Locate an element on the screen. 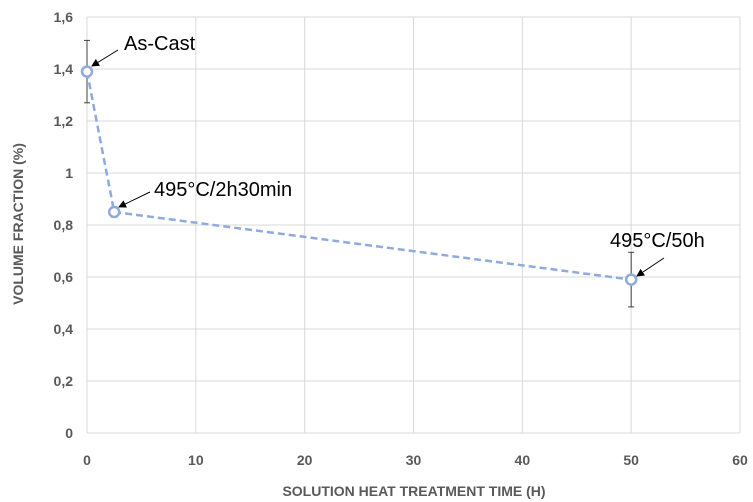 This screenshot has height=502, width=753. y-tick-label: 0,2 is located at coordinates (64, 381).